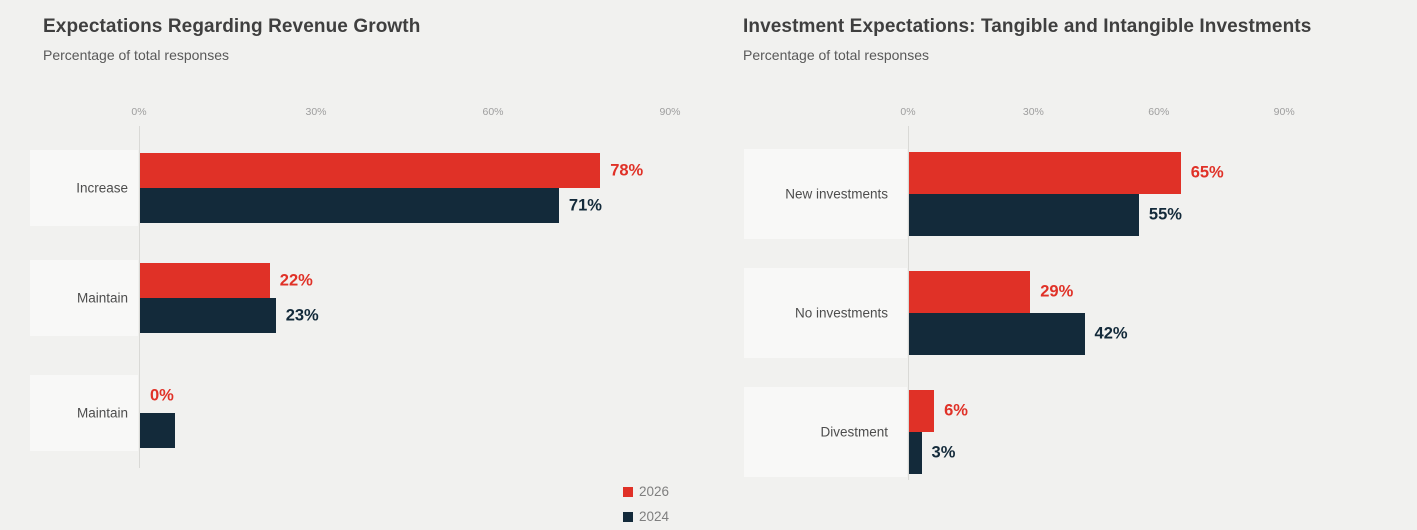 This screenshot has width=1417, height=530. What do you see at coordinates (654, 516) in the screenshot?
I see `legend-label: 2024` at bounding box center [654, 516].